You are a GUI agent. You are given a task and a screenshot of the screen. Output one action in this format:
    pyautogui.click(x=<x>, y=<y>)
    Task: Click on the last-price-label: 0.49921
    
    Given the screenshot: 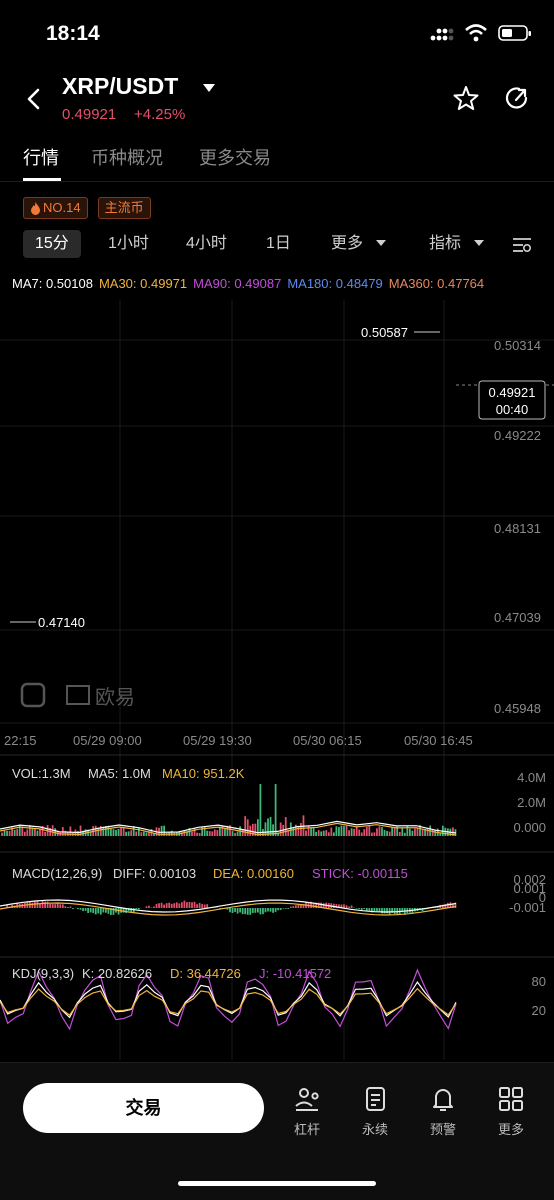 What is the action you would take?
    pyautogui.click(x=512, y=392)
    